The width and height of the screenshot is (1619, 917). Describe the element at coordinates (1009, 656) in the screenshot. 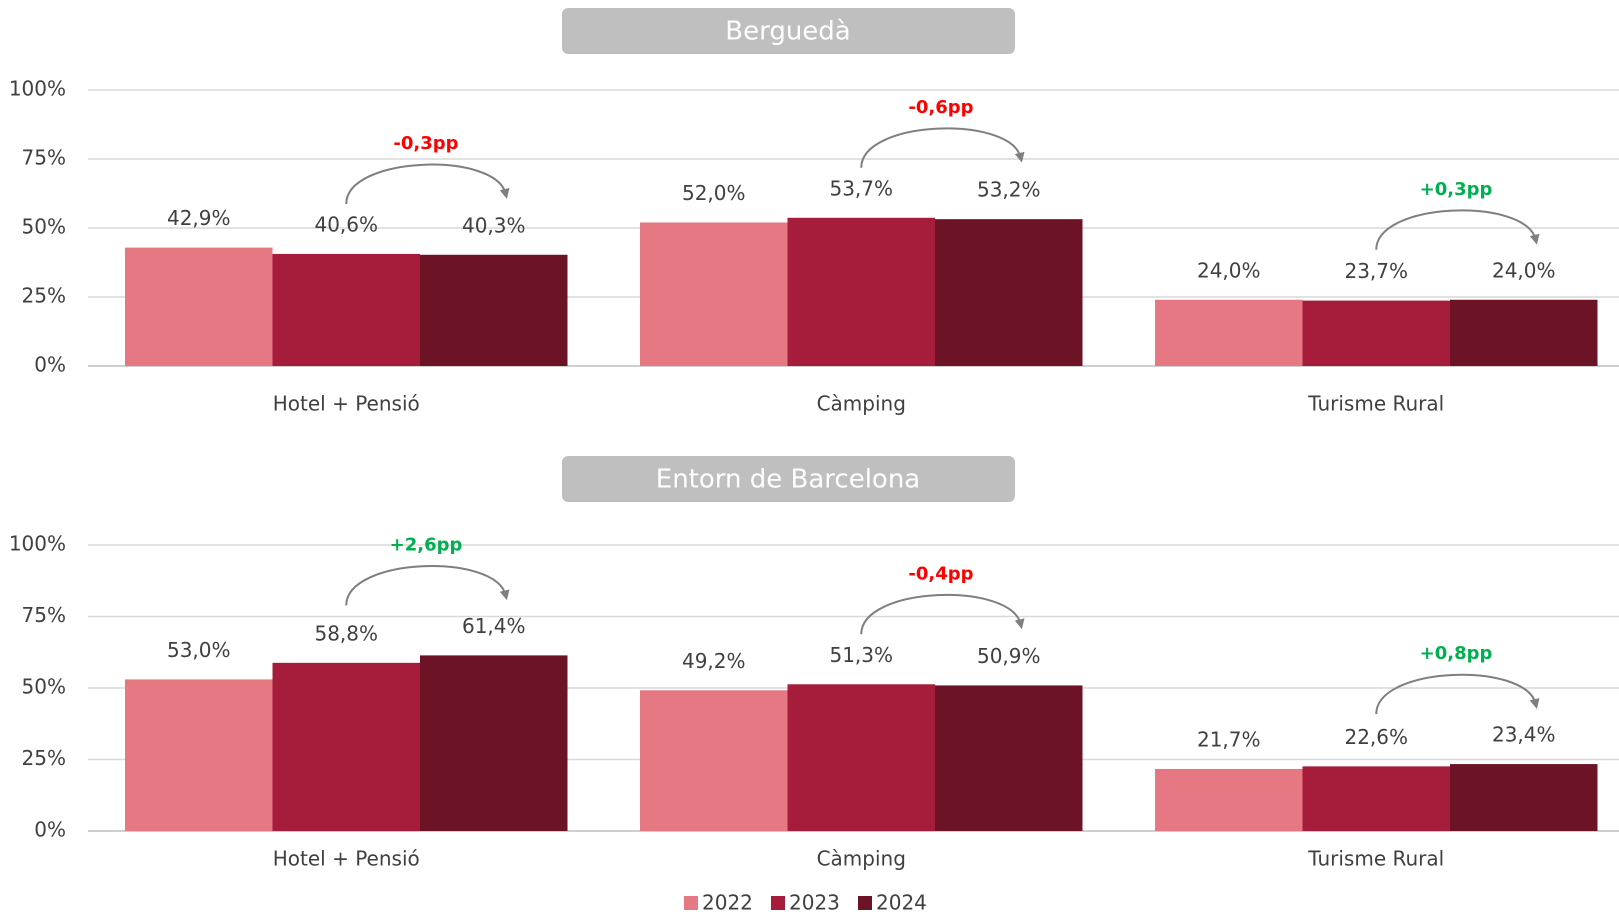

I see `value-label: 50,9%` at that location.